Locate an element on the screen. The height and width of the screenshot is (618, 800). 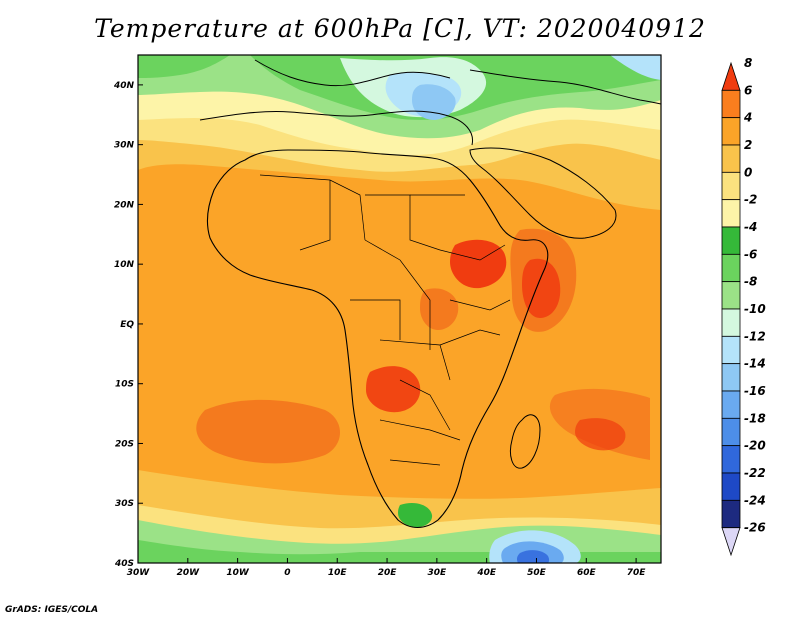
colorbar-label: -4 is located at coordinates (750, 227).